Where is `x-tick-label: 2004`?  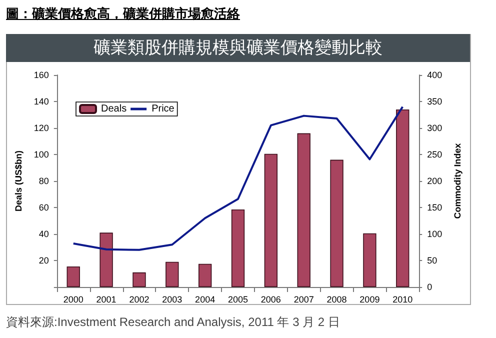
x-tick-label: 2004 is located at coordinates (205, 299).